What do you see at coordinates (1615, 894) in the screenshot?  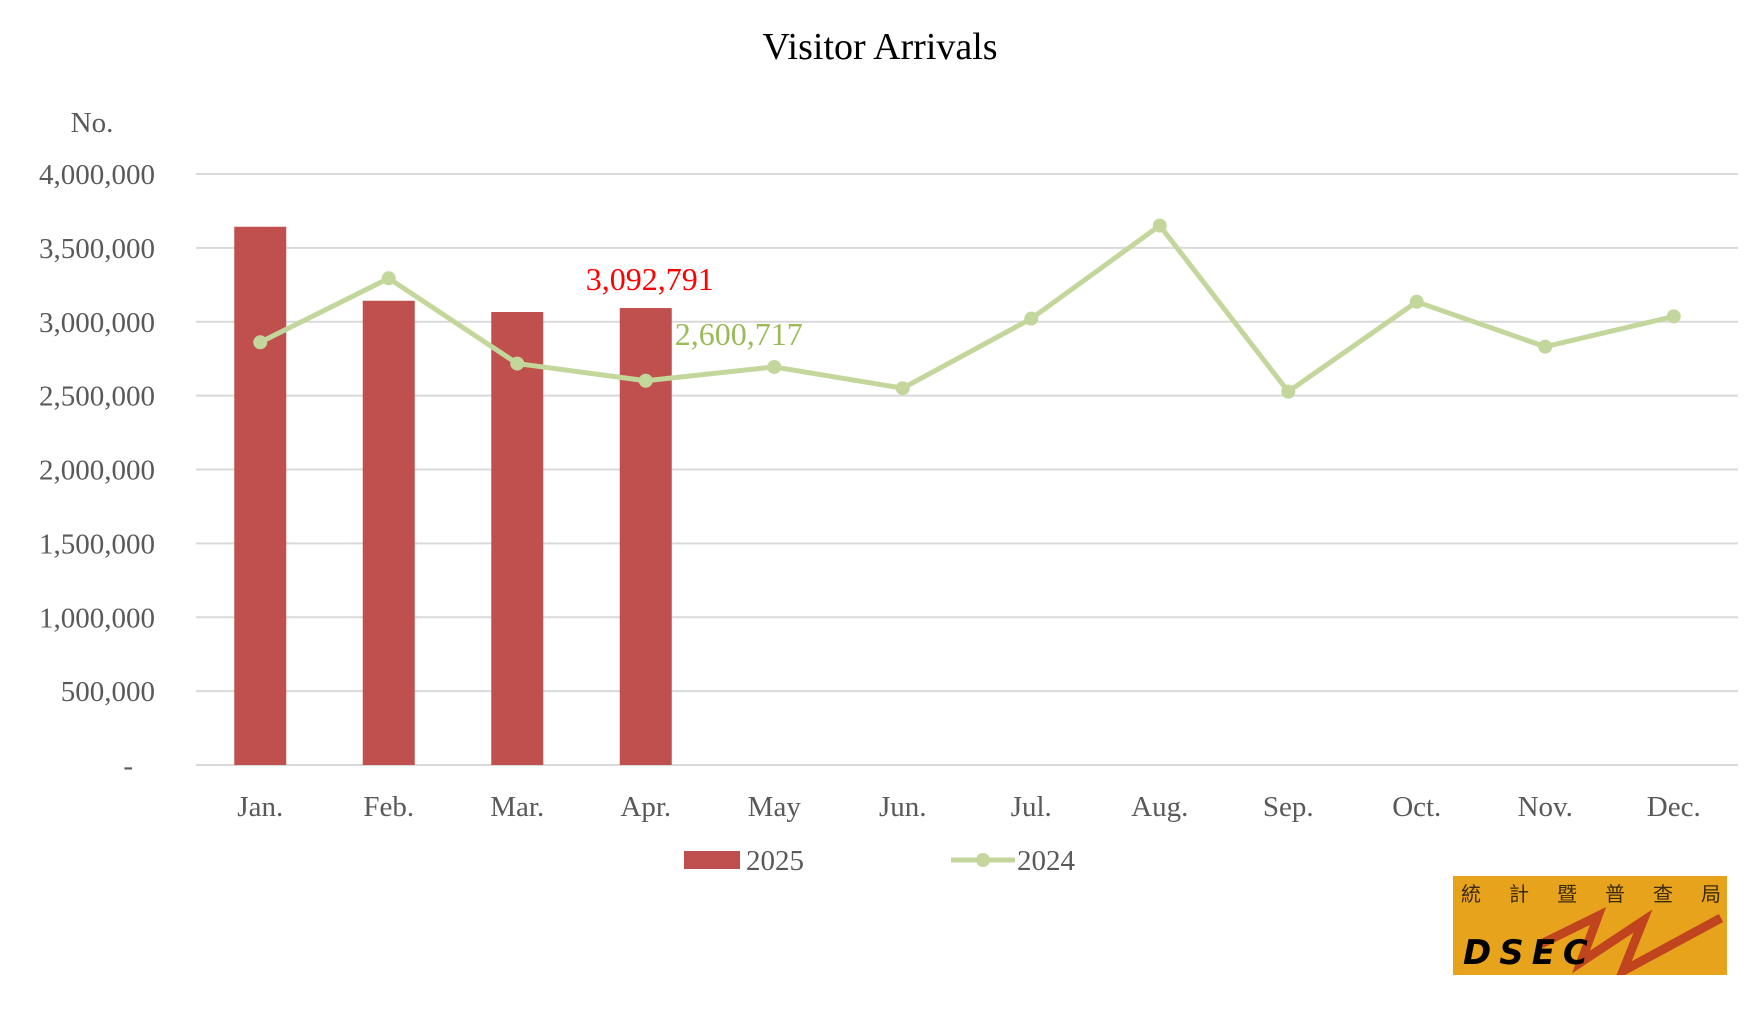 I see `logo-char: 普` at bounding box center [1615, 894].